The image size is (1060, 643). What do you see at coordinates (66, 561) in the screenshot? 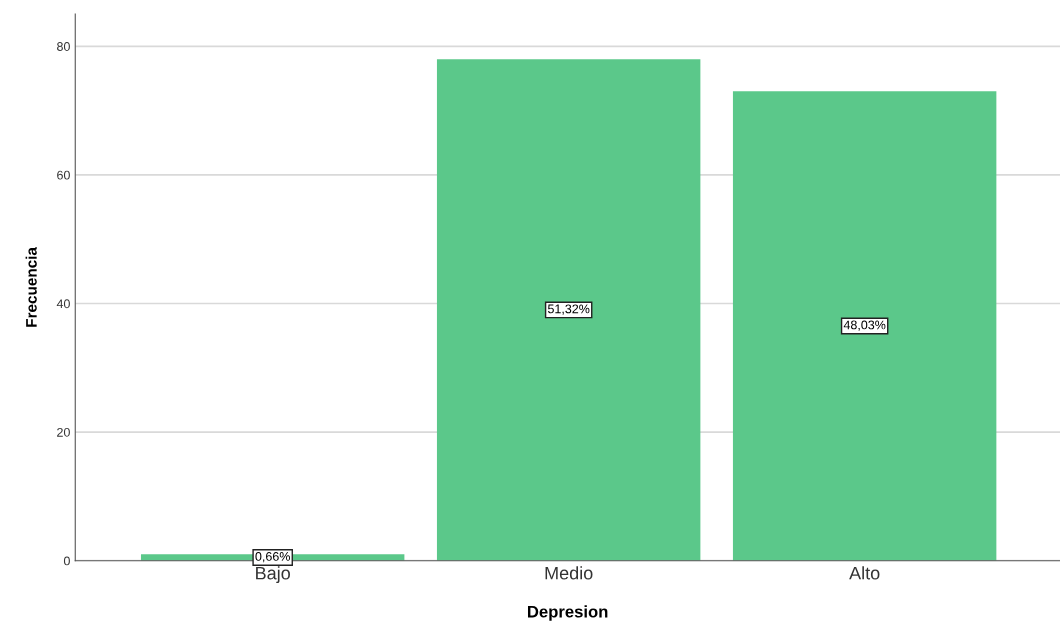
I see `y-tick-label: 0` at bounding box center [66, 561].